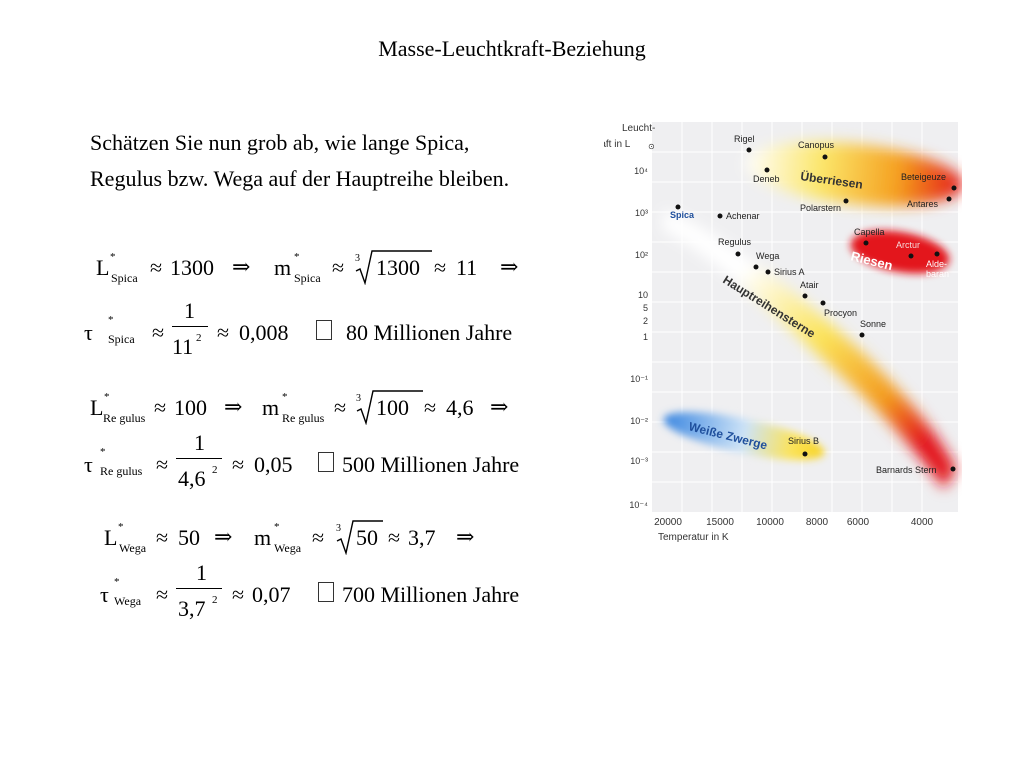 The height and width of the screenshot is (768, 1024). I want to click on star-dot-atair, so click(805, 296).